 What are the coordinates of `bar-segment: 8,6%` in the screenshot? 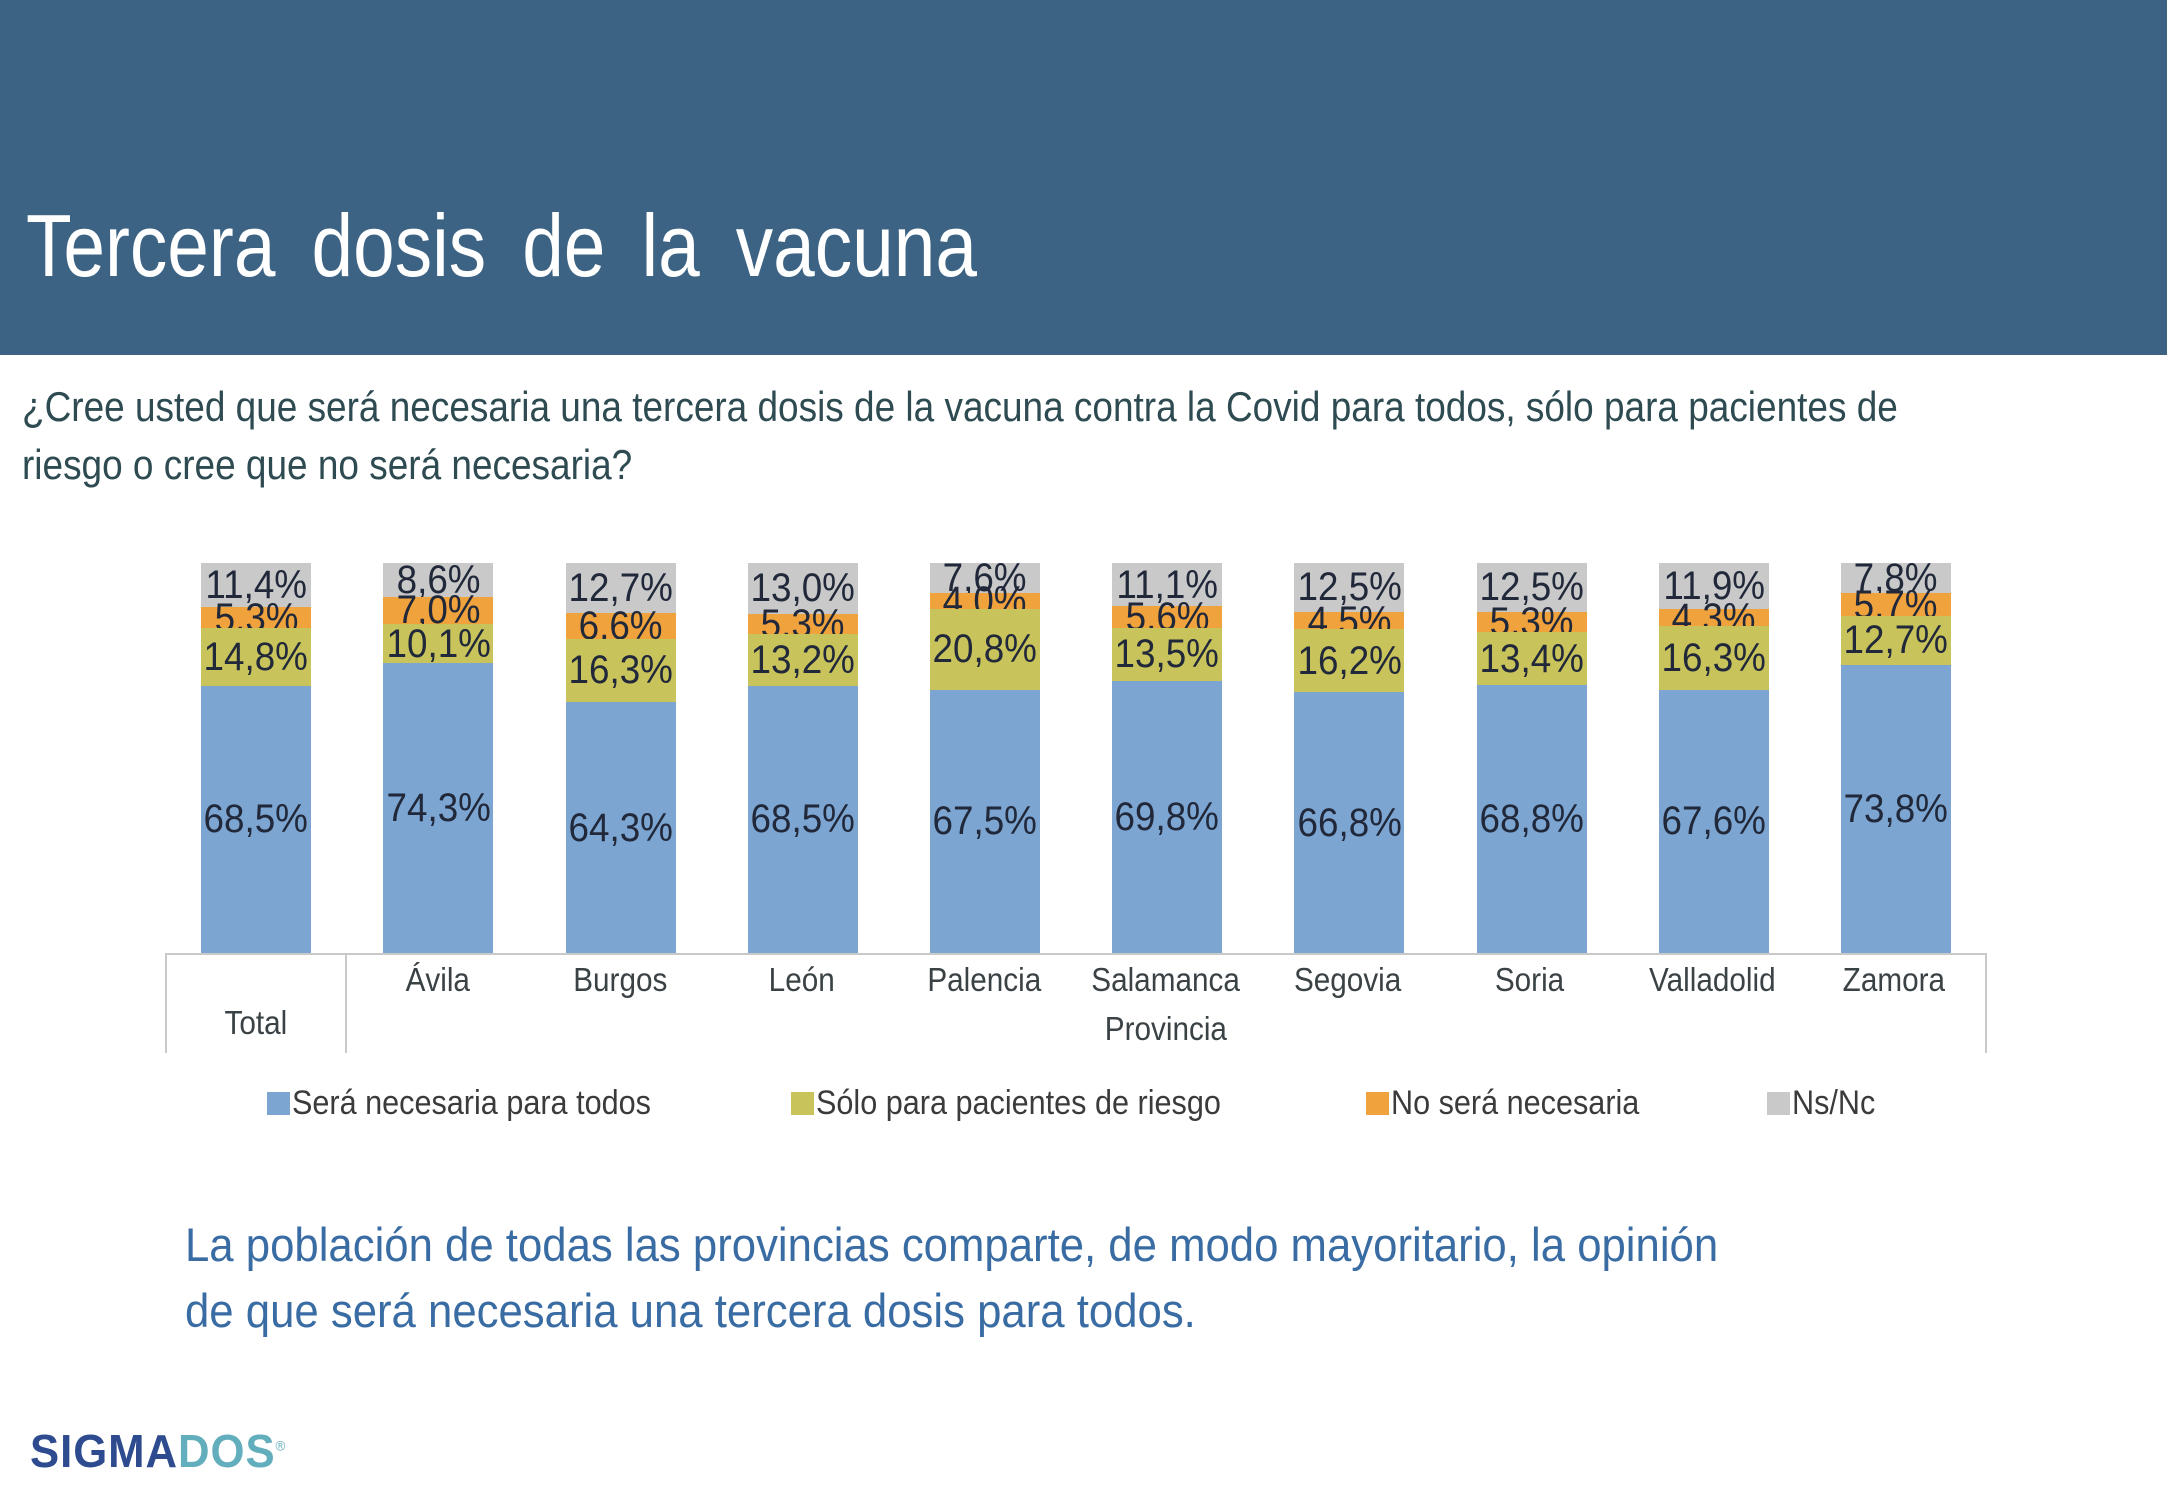 It's located at (438, 579).